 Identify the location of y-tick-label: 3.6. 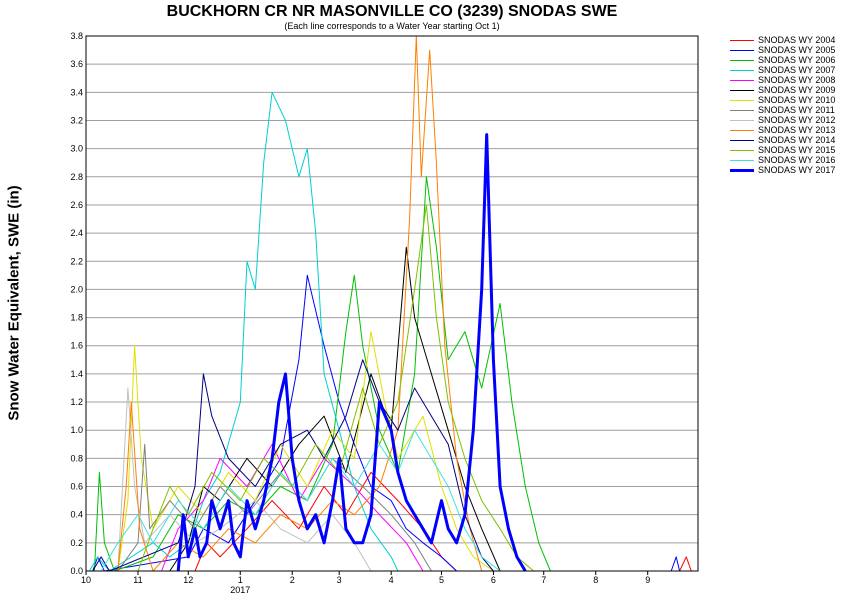
(76, 64).